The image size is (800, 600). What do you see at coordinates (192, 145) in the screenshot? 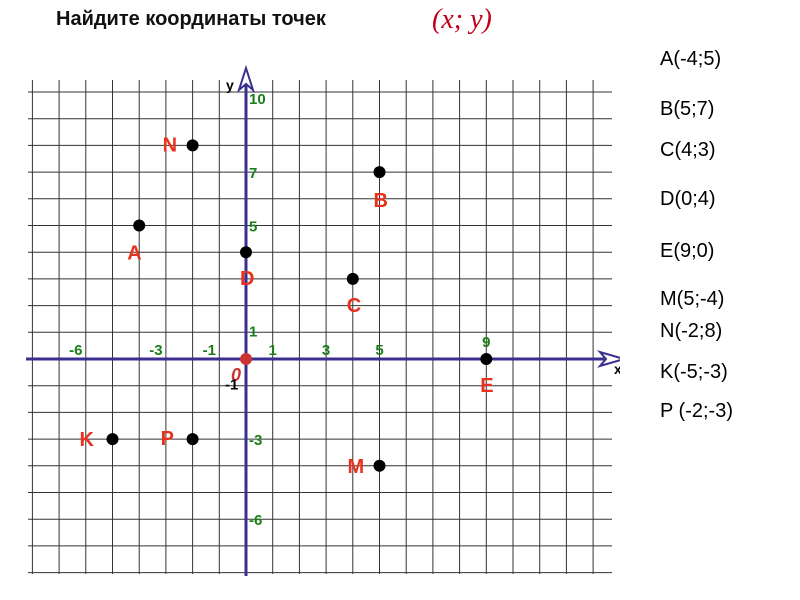
I see `point-n` at bounding box center [192, 145].